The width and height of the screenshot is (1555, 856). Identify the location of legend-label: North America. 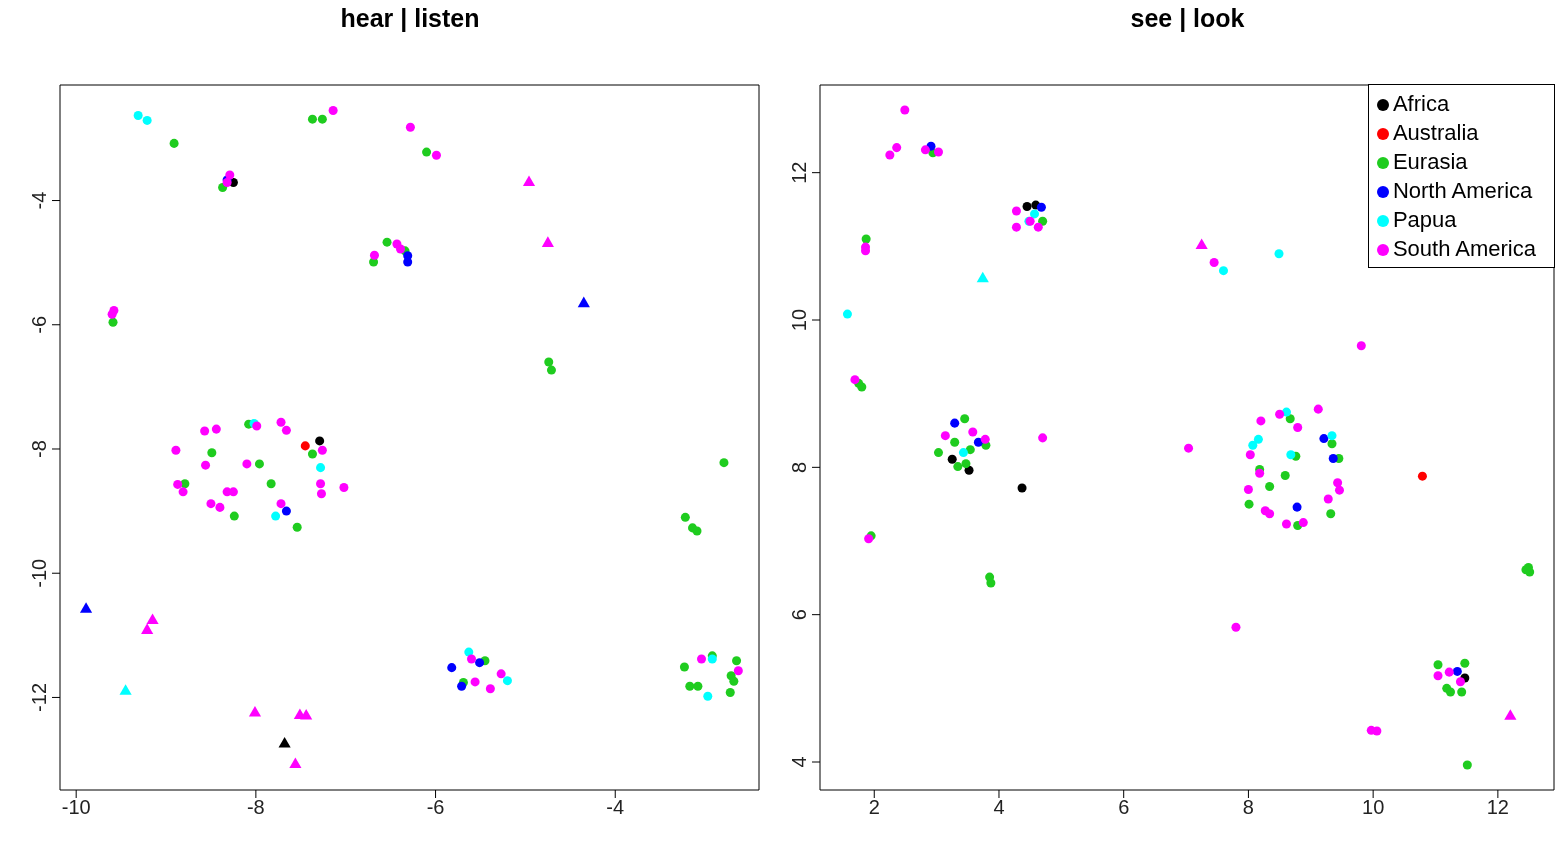
(1462, 190).